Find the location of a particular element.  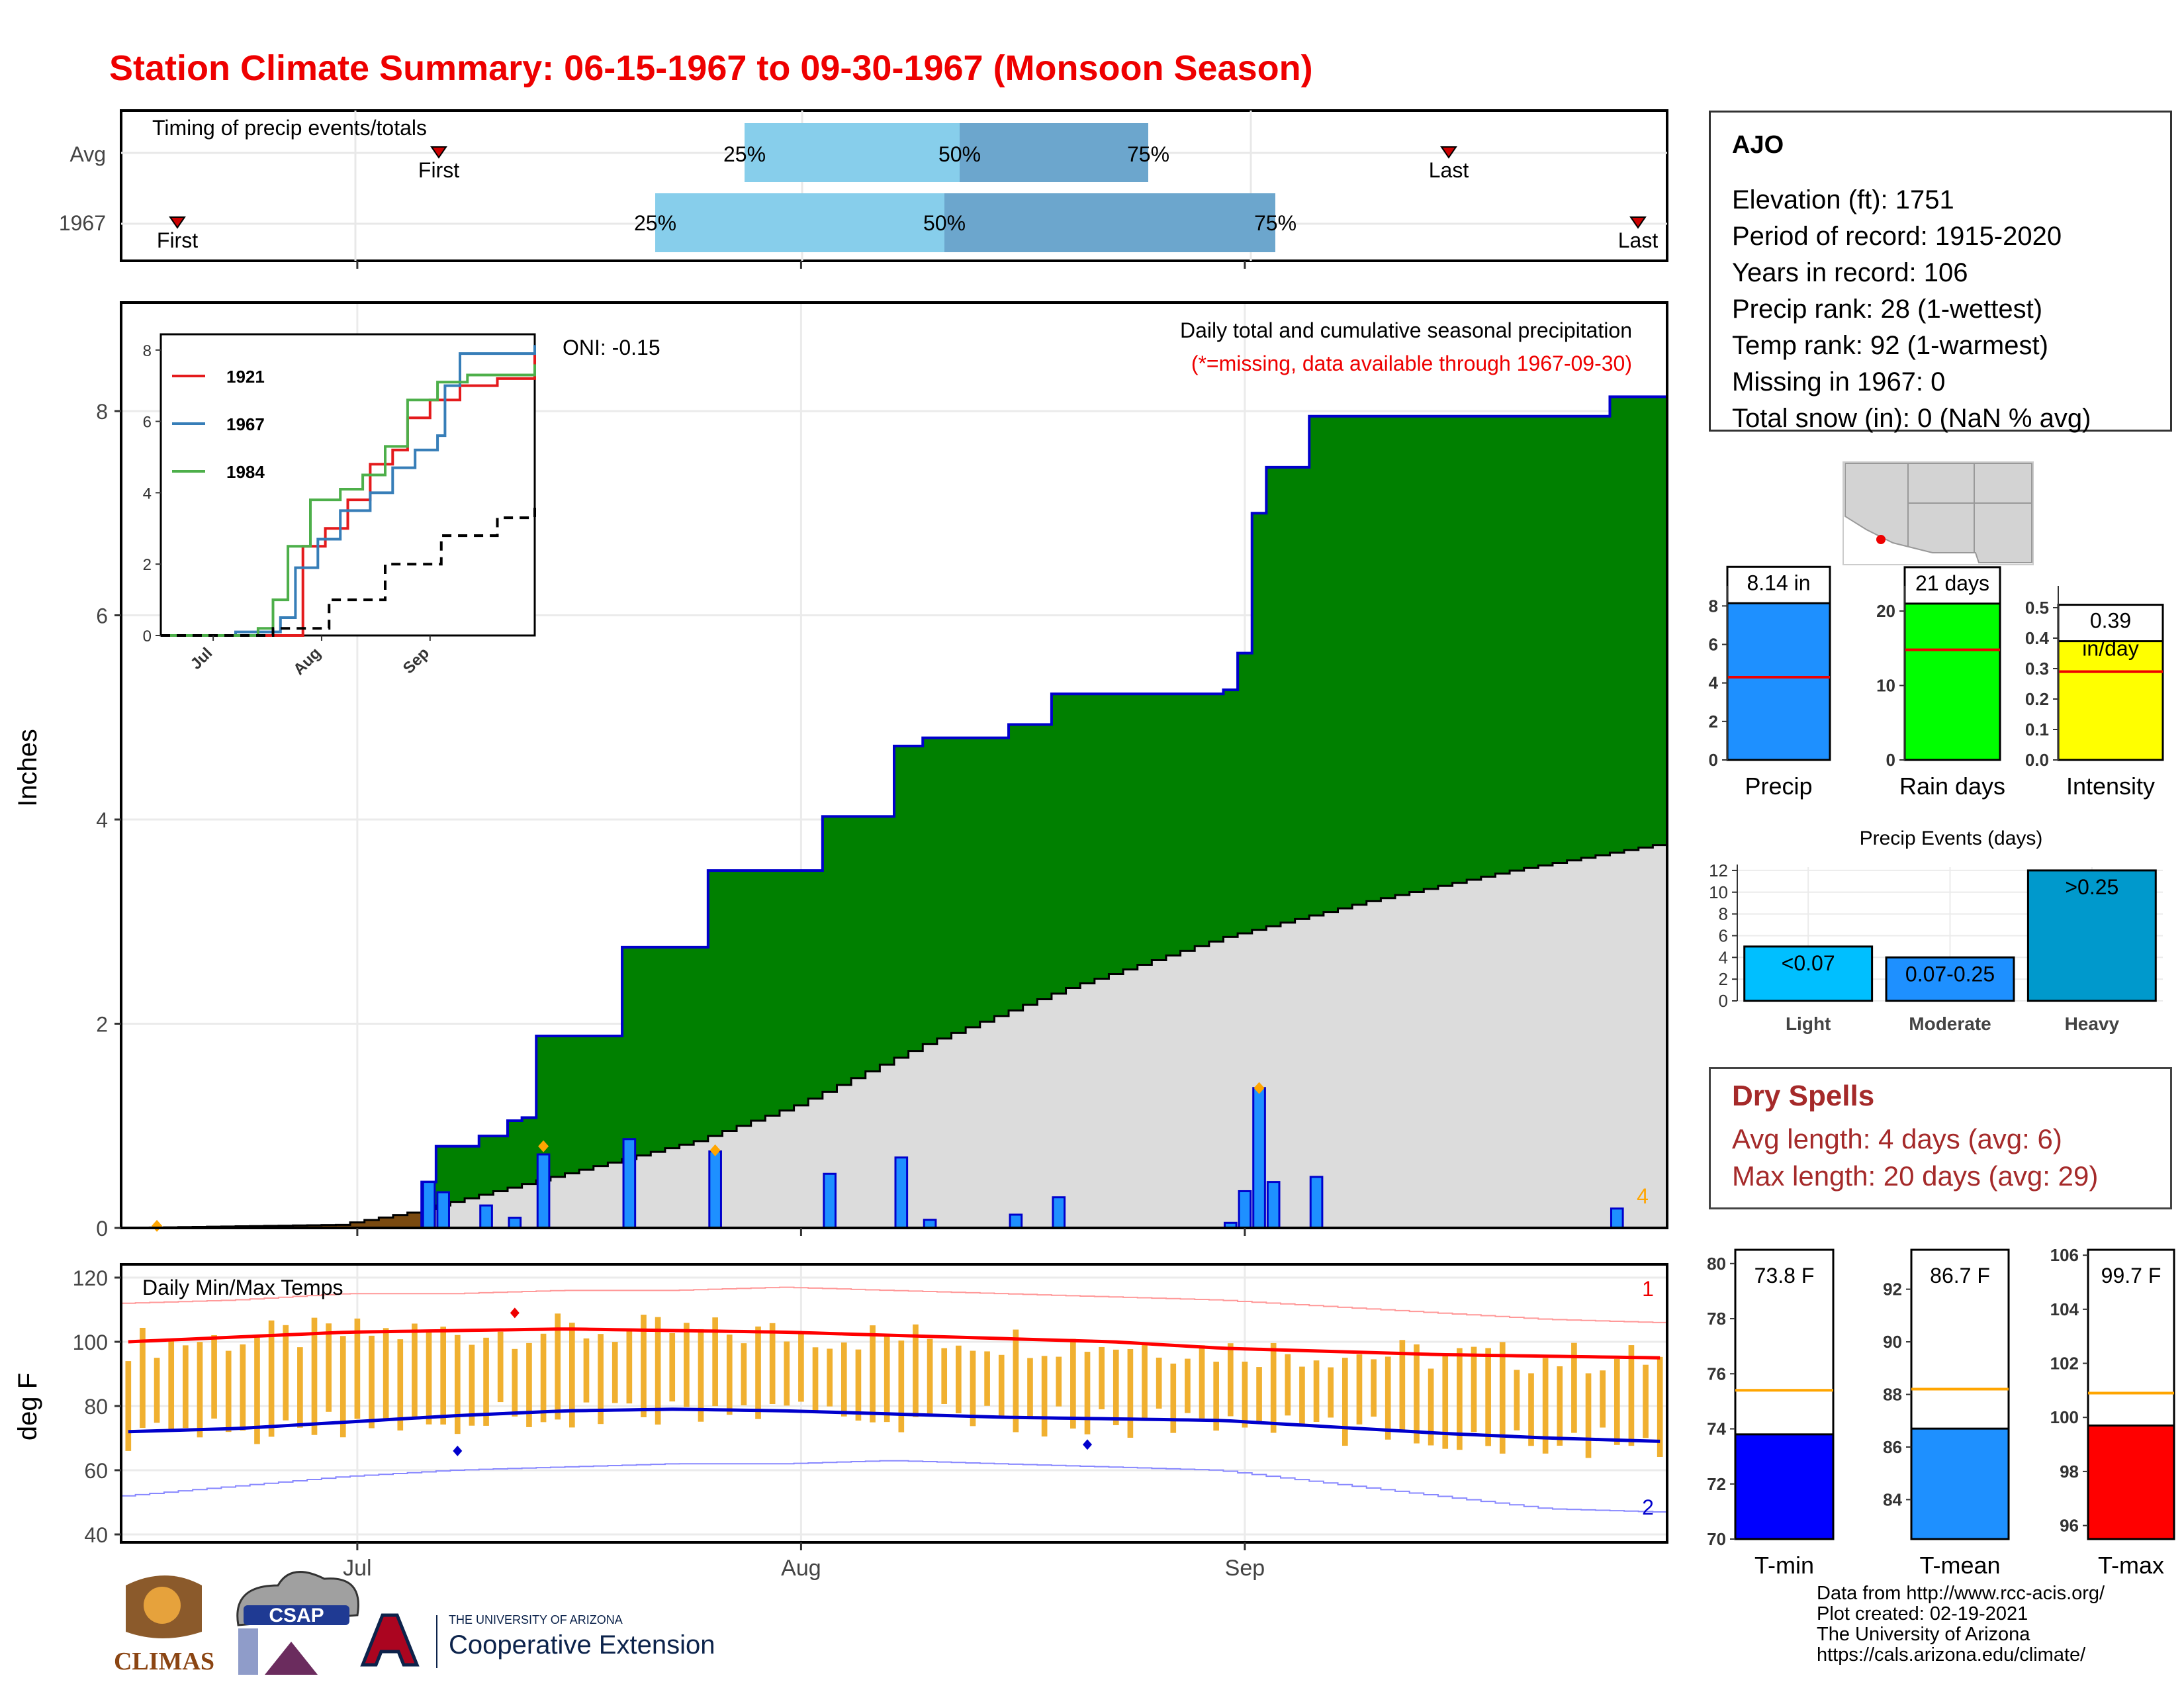

temp-summary-tick-label: 92 is located at coordinates (1892, 1289).